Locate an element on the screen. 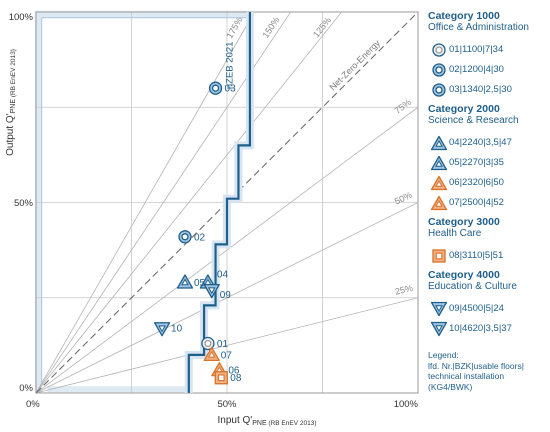 The image size is (550, 432). data-point-label: 03 is located at coordinates (231, 89).